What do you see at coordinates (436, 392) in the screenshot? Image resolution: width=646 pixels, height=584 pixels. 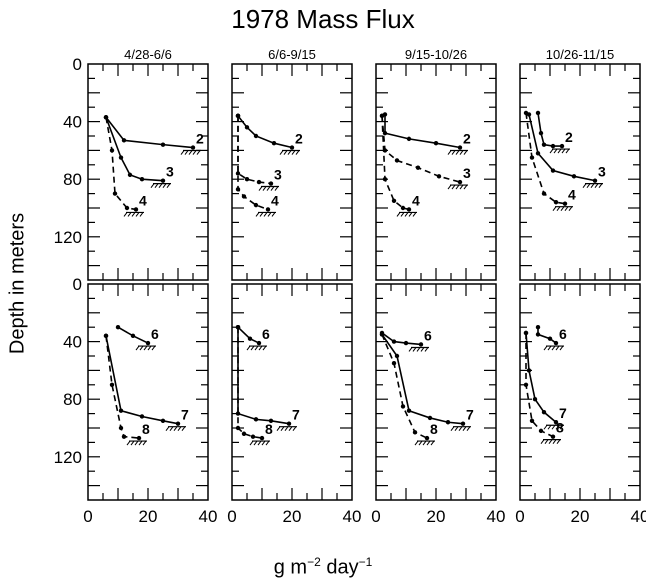 I see `panel-1-2: 6 7 8` at bounding box center [436, 392].